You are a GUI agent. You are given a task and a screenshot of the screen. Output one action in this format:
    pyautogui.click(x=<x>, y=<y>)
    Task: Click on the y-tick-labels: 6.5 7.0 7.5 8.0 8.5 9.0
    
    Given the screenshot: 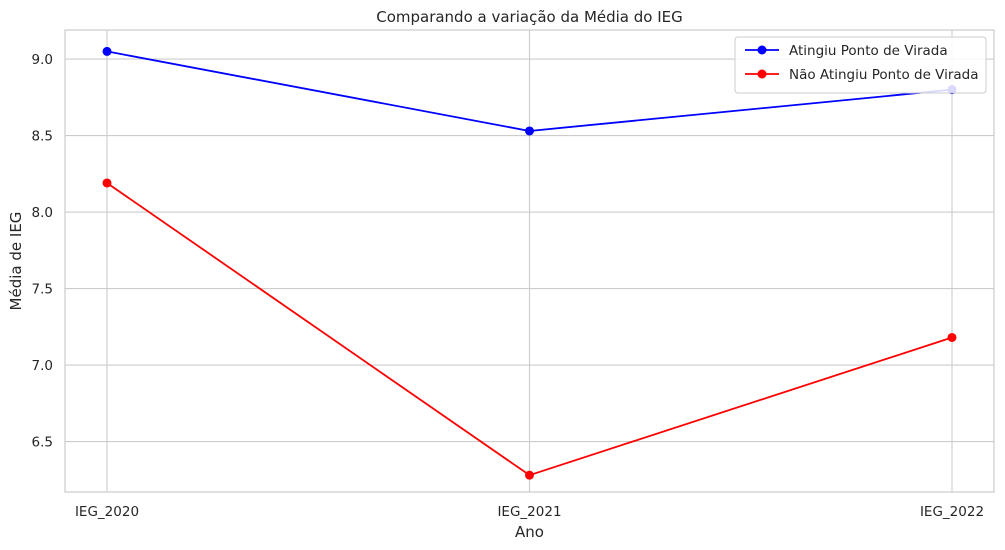 What is the action you would take?
    pyautogui.click(x=42, y=251)
    